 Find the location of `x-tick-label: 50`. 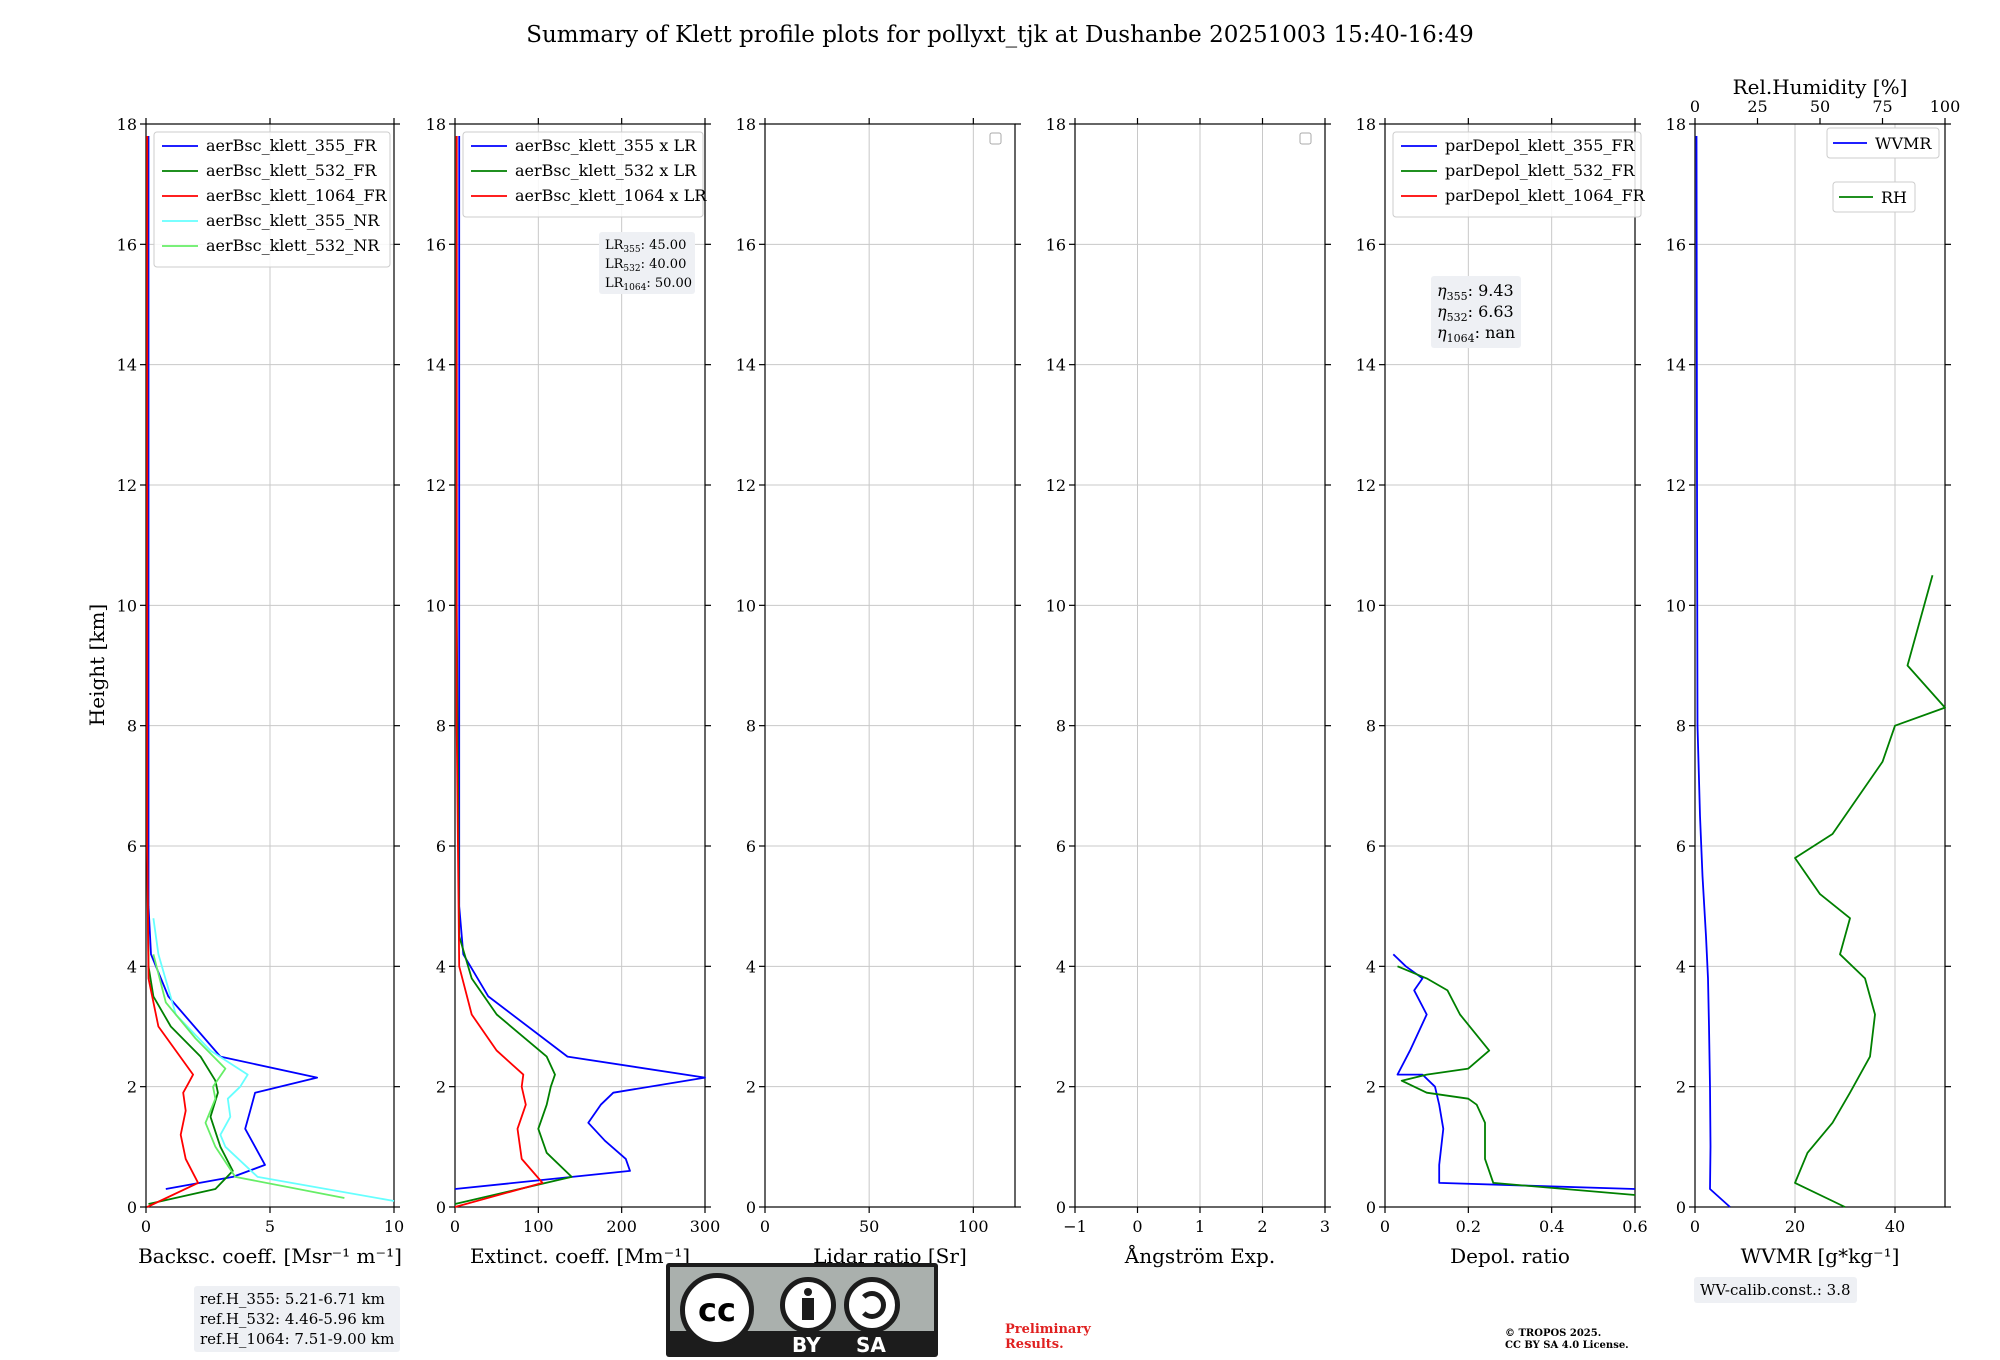

x-tick-label: 50 is located at coordinates (869, 1226).